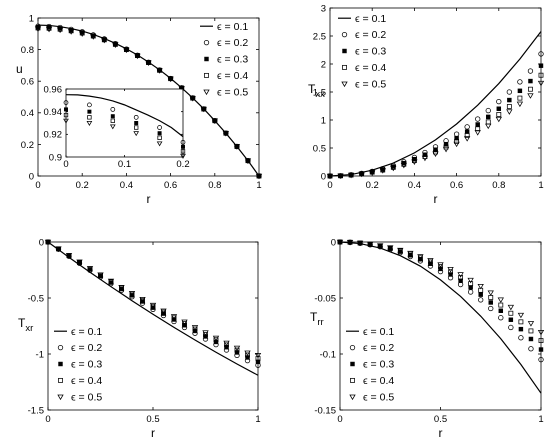 This screenshot has width=550, height=444. Describe the element at coordinates (323, 64) in the screenshot. I see `y-tick-label: 2` at that location.